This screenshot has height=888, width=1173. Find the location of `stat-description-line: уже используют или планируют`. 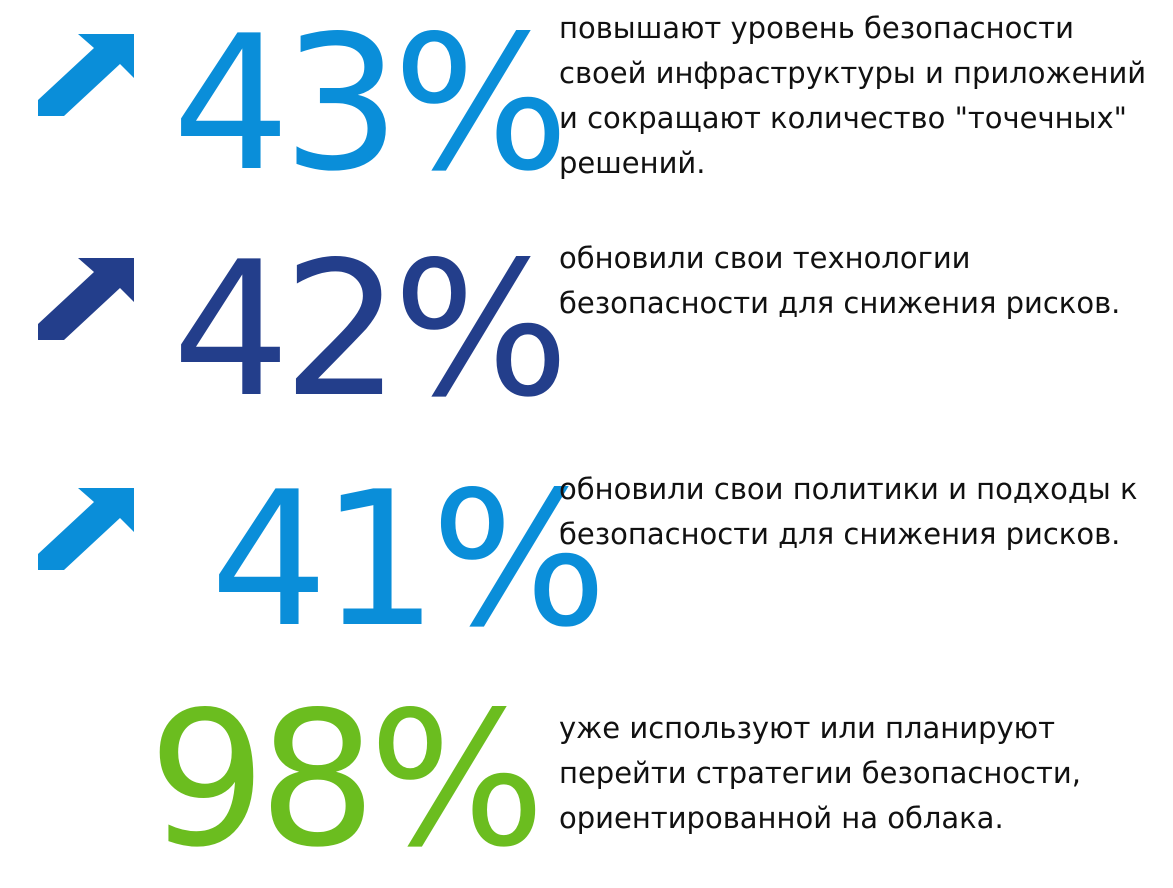

stat-description-line: уже используют или планируют is located at coordinates (807, 728).